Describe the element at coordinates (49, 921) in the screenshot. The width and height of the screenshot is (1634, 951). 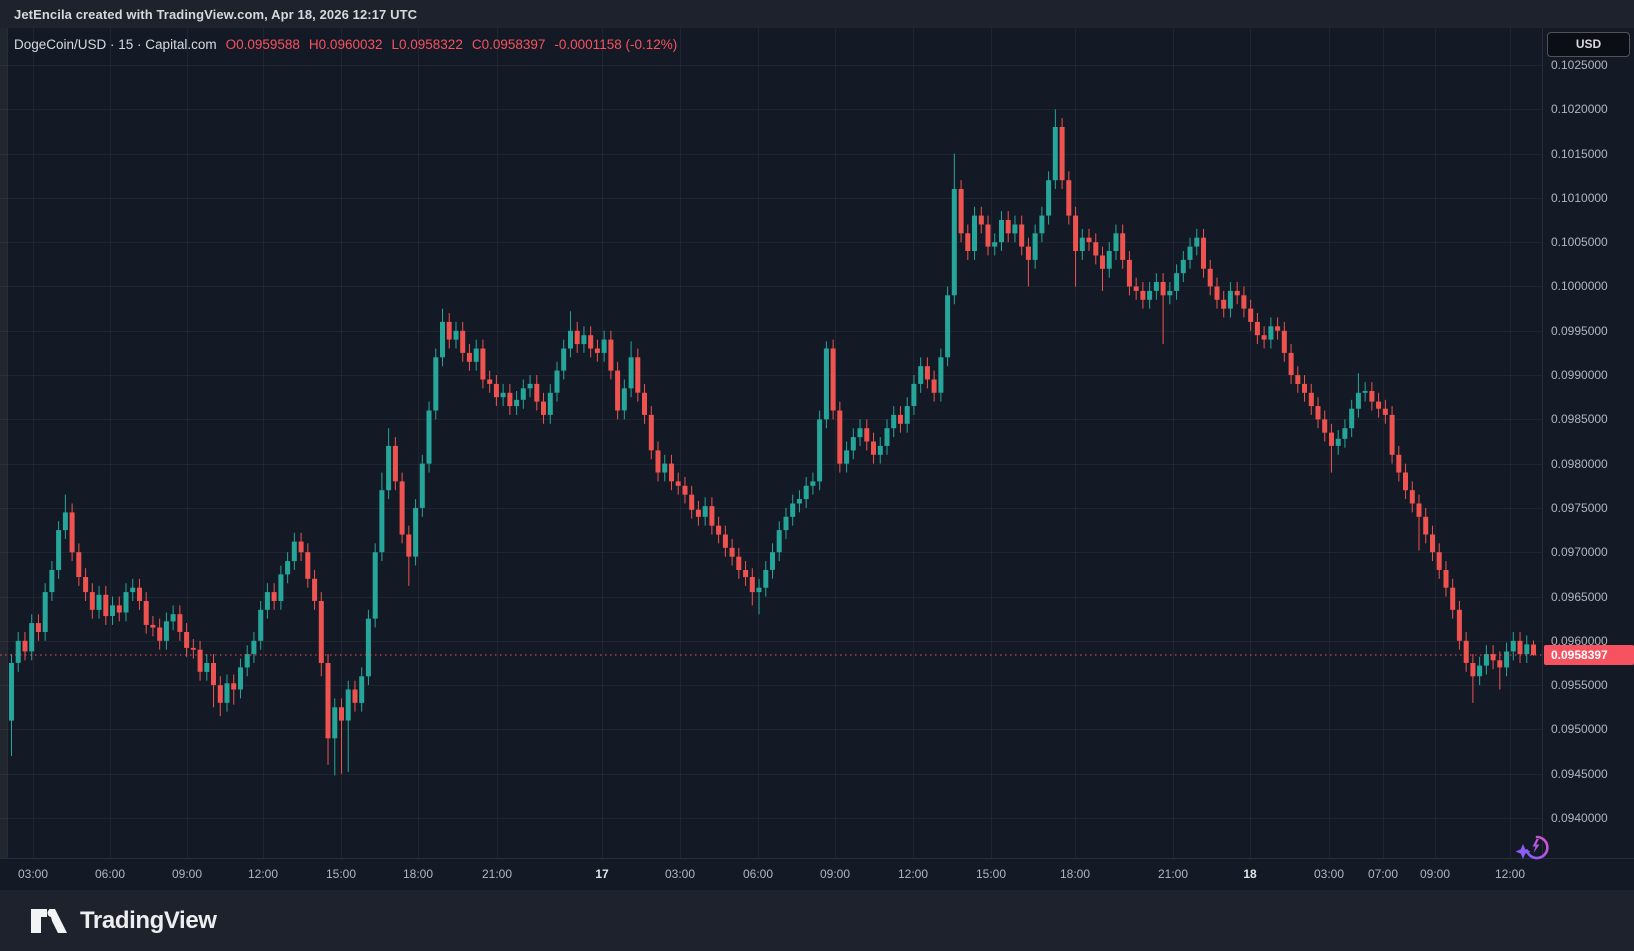
I see `tradingview-logo-mark` at that location.